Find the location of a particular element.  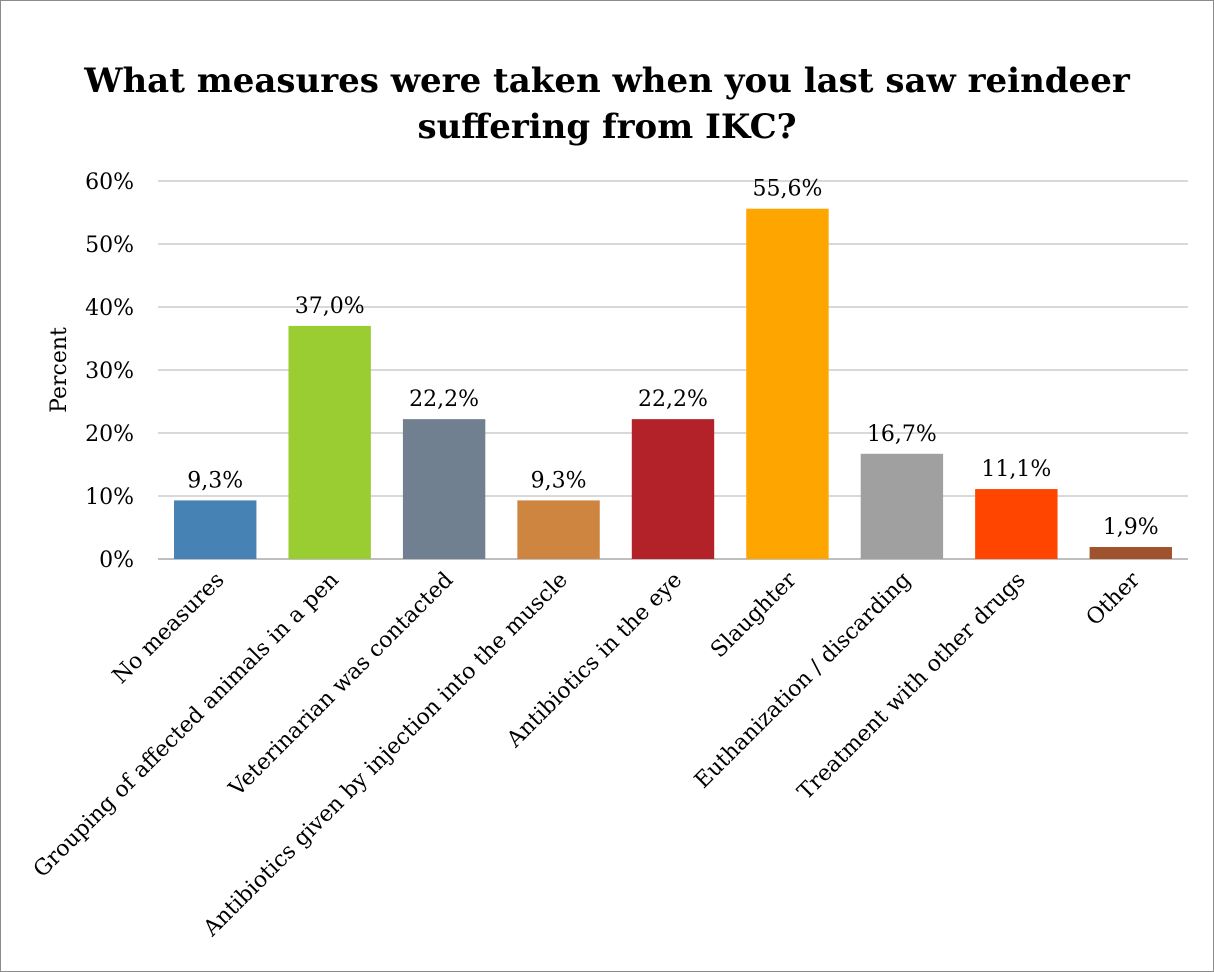

y-tick-label: 10% is located at coordinates (109, 497).